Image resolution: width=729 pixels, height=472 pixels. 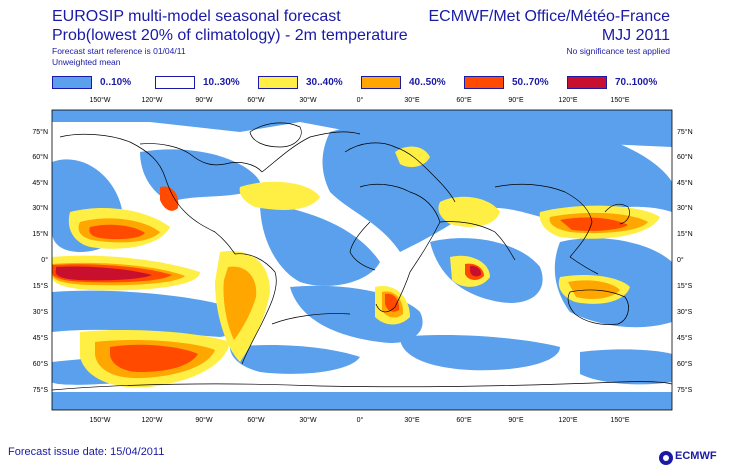 I want to click on organisations: ECMWF/Met Office/Météo-France, so click(x=549, y=16).